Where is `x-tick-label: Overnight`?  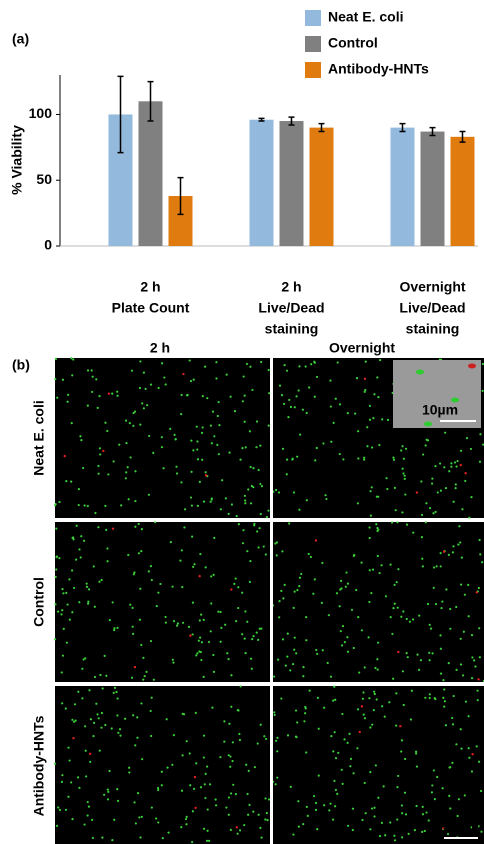
x-tick-label: Overnight is located at coordinates (432, 287).